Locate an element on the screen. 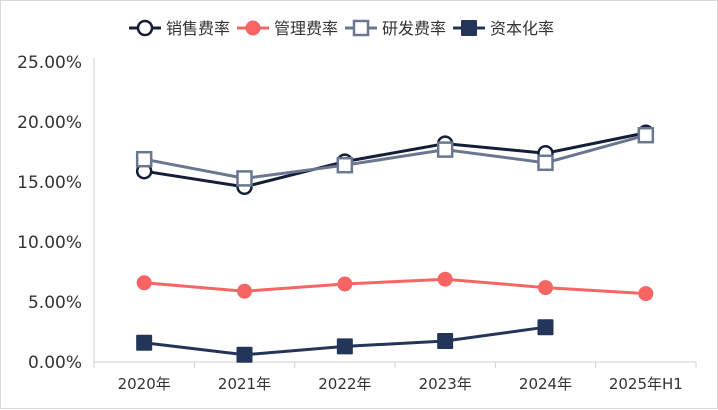 Image resolution: width=718 pixels, height=410 pixels. y-tick-label: 0.00% is located at coordinates (55, 363).